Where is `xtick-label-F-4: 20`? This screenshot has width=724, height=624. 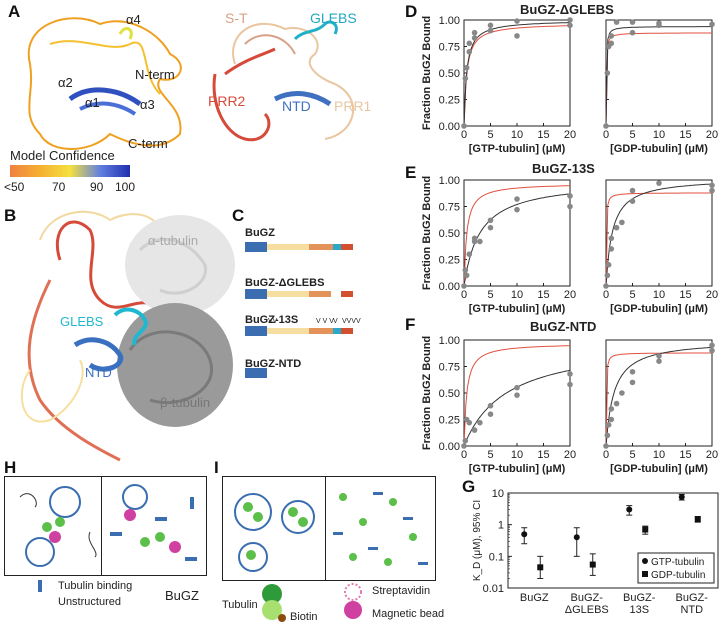
xtick-label-F-4: 20 is located at coordinates (570, 455).